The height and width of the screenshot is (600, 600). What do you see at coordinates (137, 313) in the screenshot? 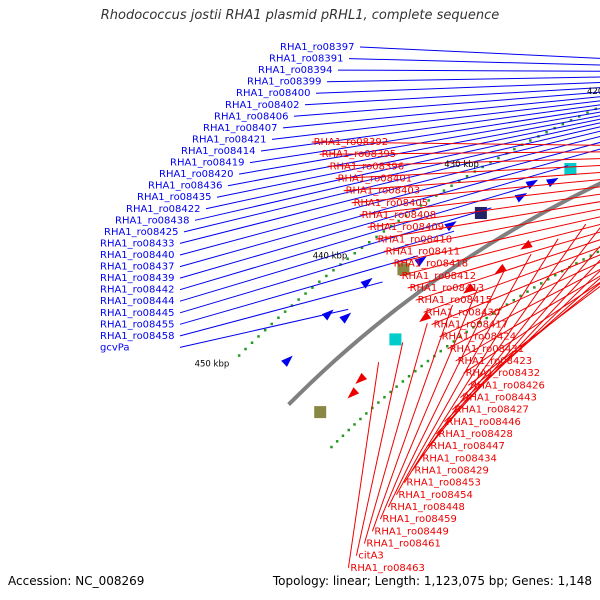
I see `gene-label: RHA1_ro08445` at bounding box center [137, 313].